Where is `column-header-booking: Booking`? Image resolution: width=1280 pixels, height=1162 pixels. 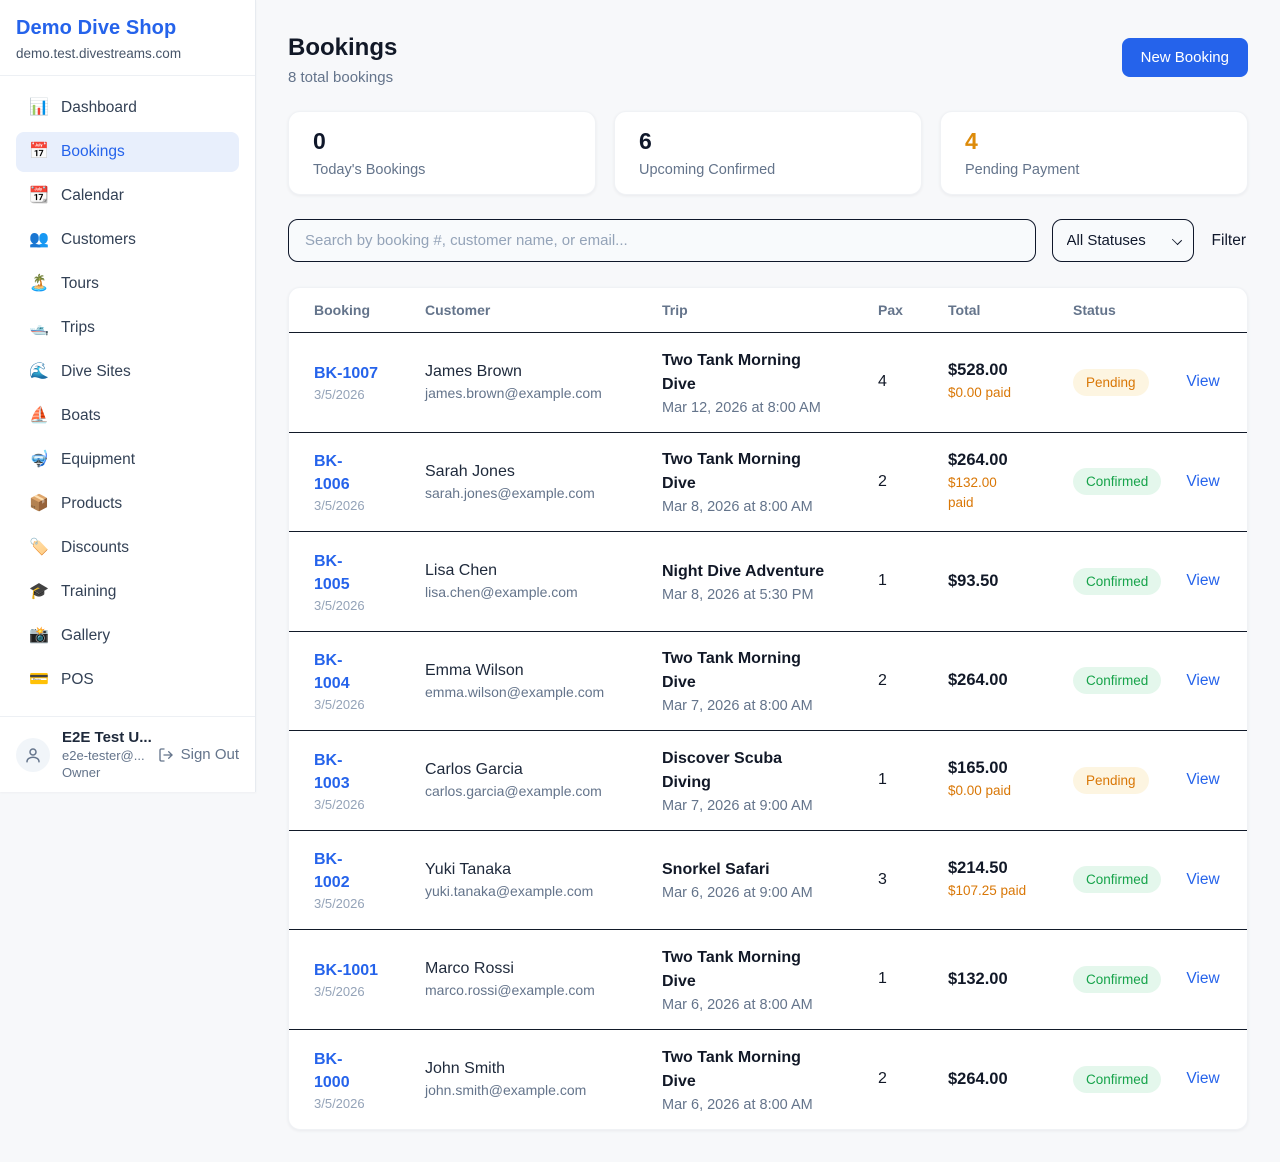 column-header-booking: Booking is located at coordinates (342, 310).